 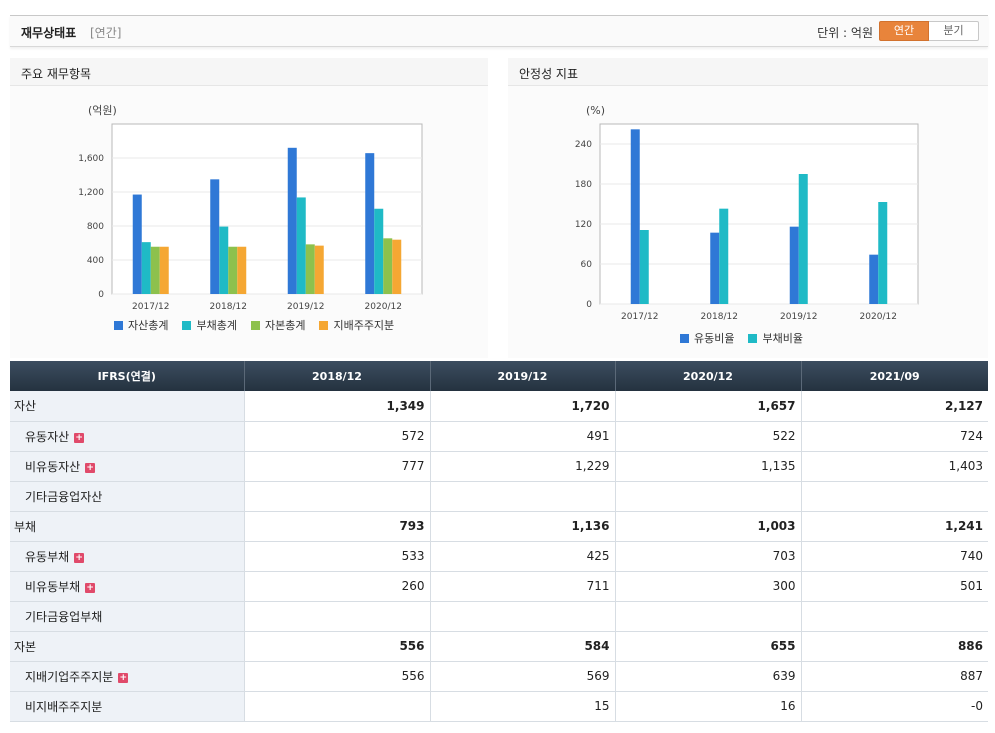 I want to click on table-header-row: IFRS(연결) 2018/12 2019/12 2020/12 2021/09, so click(x=499, y=376).